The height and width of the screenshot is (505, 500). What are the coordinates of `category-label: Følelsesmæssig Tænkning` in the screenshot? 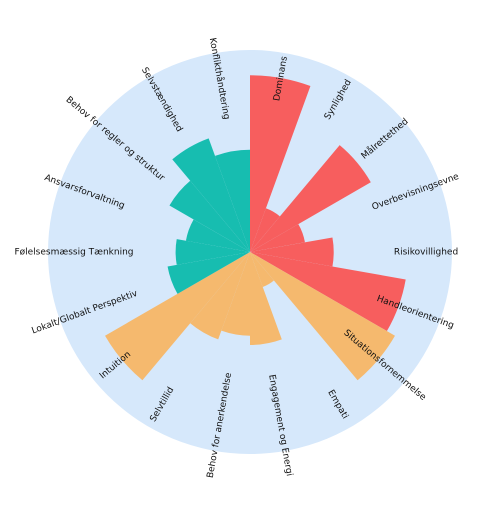 It's located at (73, 253).